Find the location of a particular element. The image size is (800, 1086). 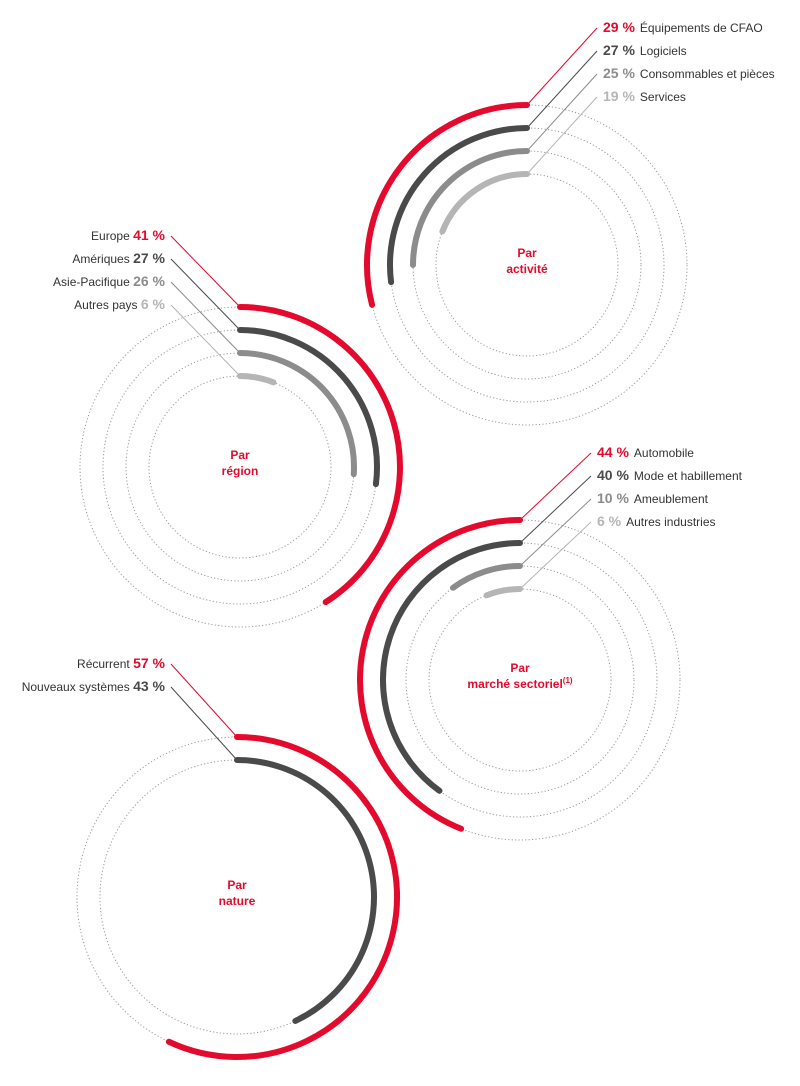

label-value: 57 % is located at coordinates (149, 663).